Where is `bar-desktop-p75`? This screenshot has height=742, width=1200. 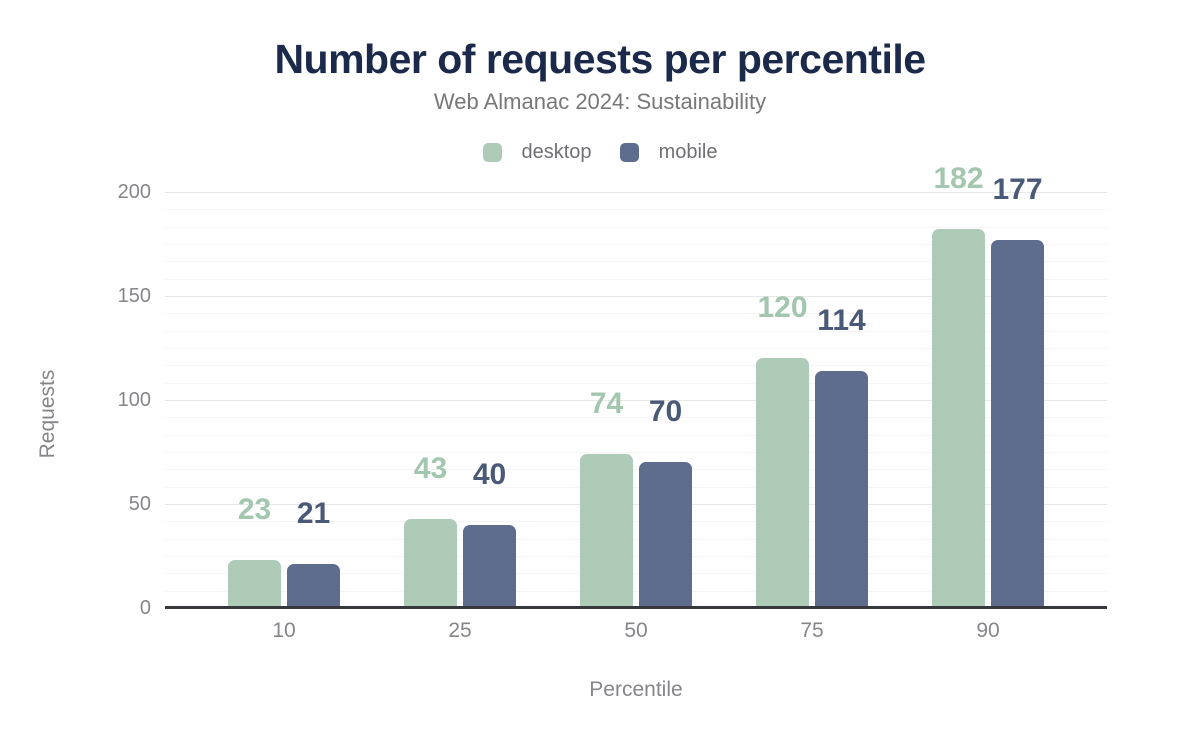
bar-desktop-p75 is located at coordinates (782, 483).